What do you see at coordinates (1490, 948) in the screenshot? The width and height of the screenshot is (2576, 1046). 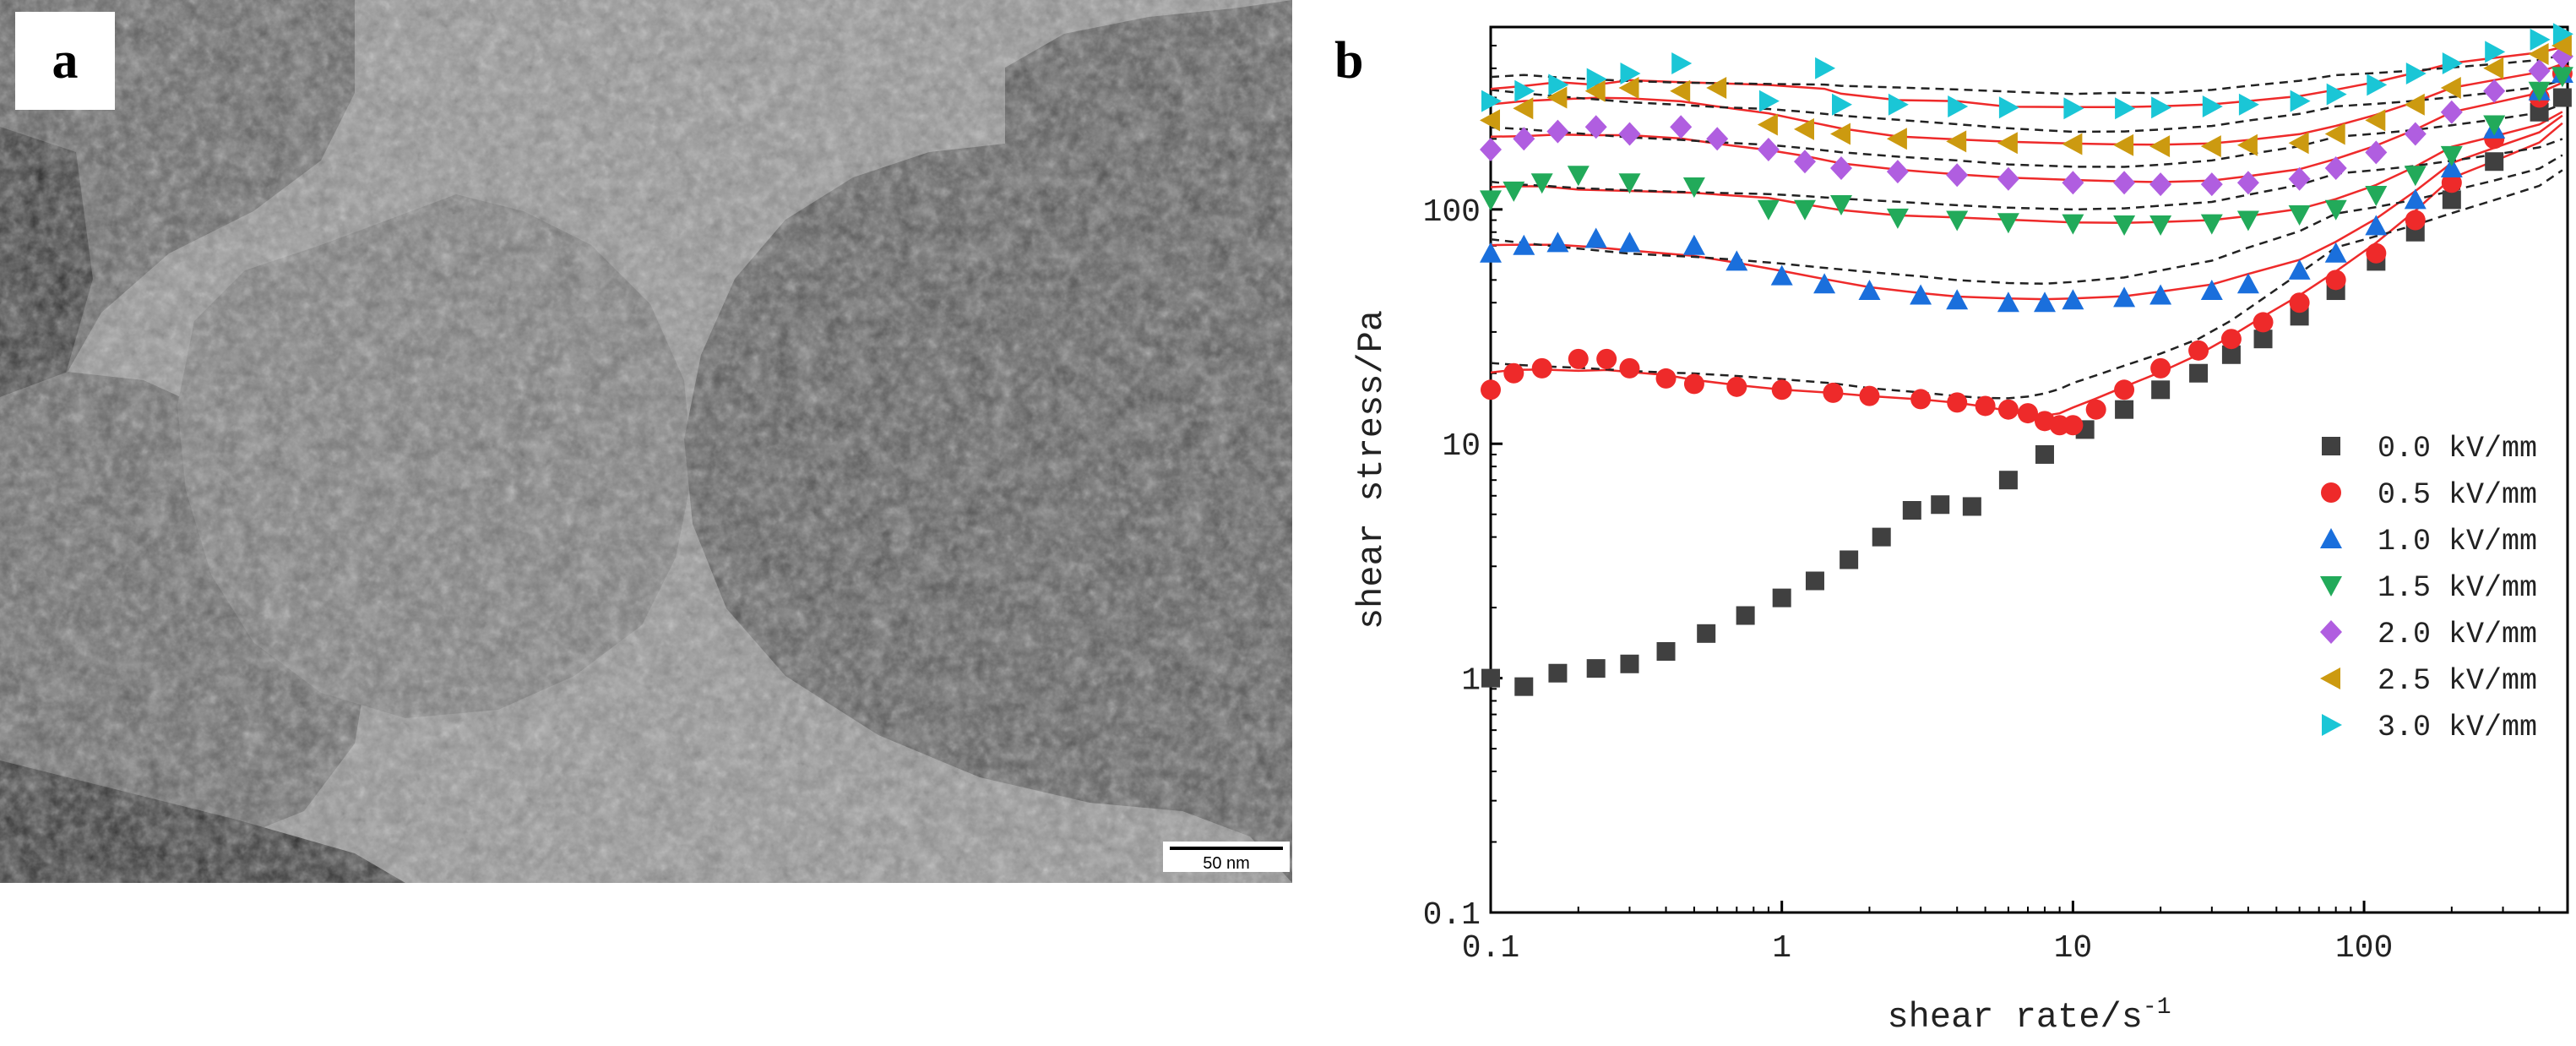 I see `x-tick-label: 0.1` at bounding box center [1490, 948].